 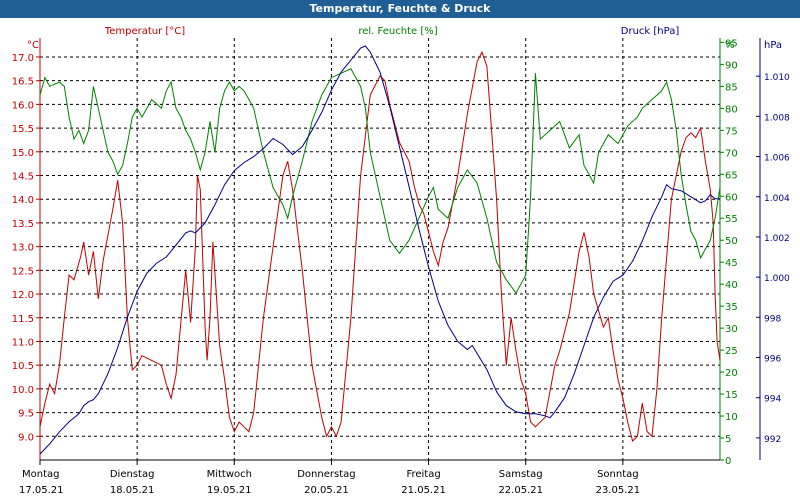 I want to click on humidity-tick-label: 5, so click(x=728, y=439).